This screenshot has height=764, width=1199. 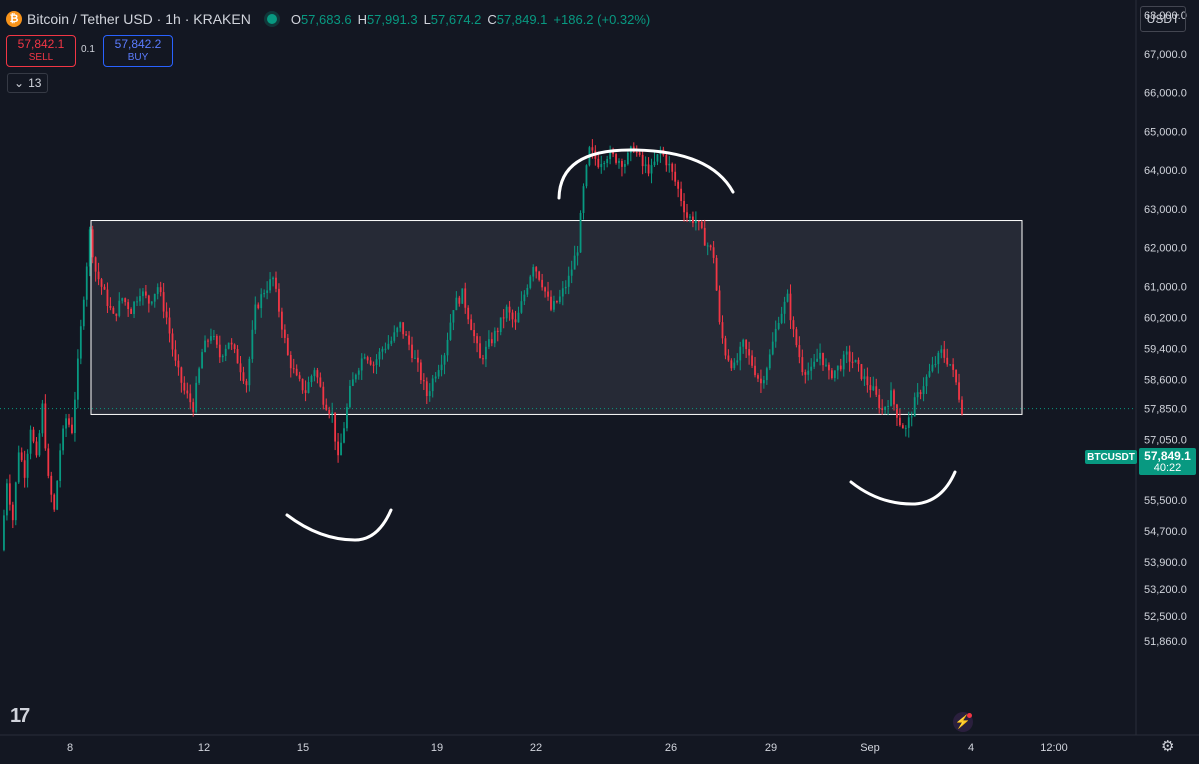 What do you see at coordinates (903, 488) in the screenshot?
I see `annotation-arc-right` at bounding box center [903, 488].